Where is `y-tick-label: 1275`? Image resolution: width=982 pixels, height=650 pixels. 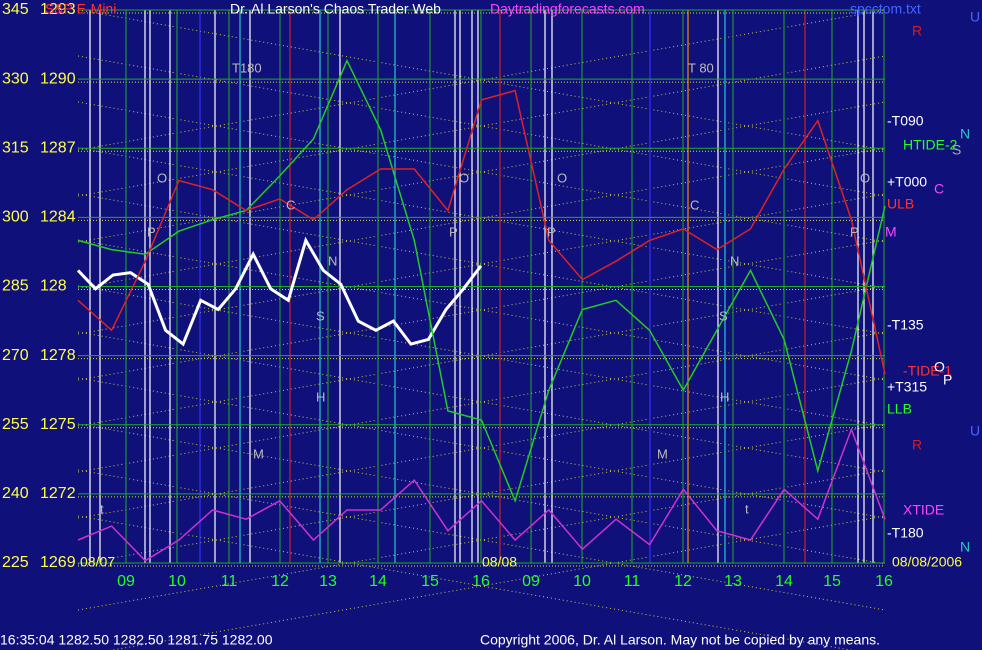
y-tick-label: 1275 is located at coordinates (58, 424).